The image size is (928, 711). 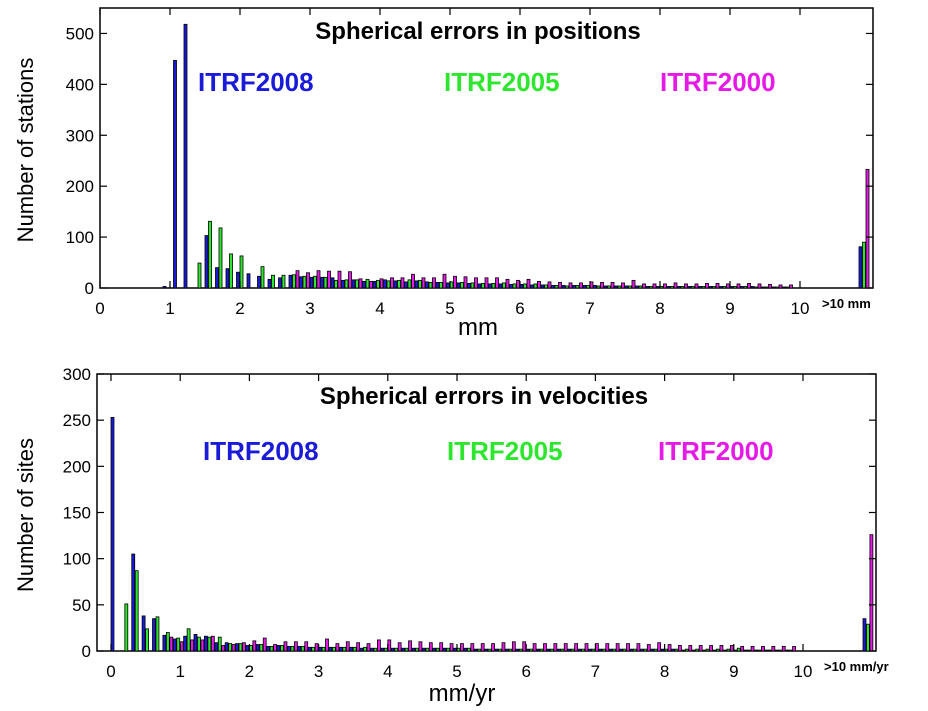 I want to click on velocities-x-tick-label: 10, so click(x=803, y=671).